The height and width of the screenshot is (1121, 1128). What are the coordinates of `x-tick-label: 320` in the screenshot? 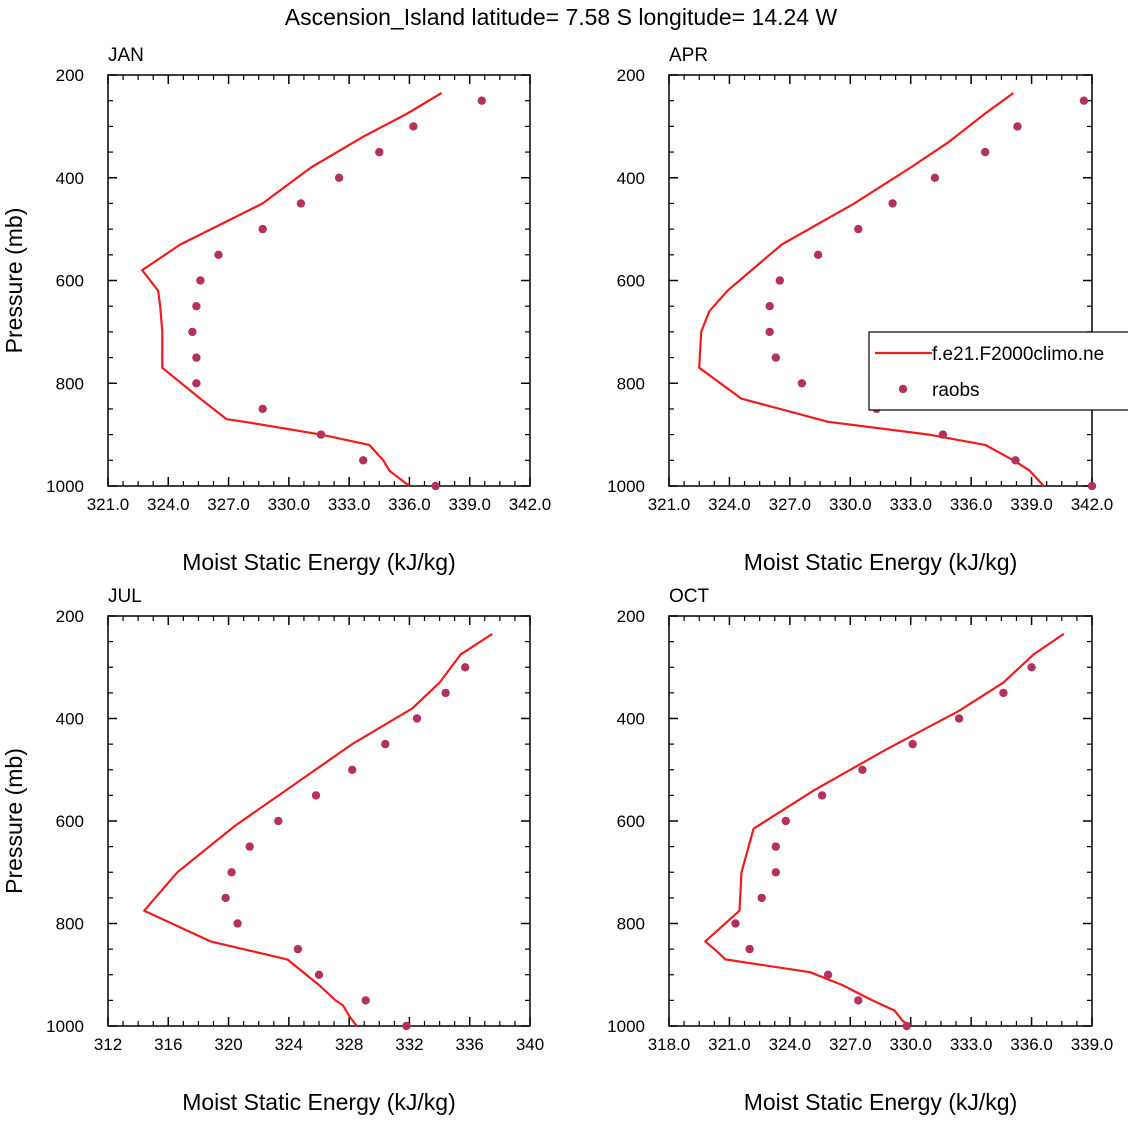 It's located at (228, 1044).